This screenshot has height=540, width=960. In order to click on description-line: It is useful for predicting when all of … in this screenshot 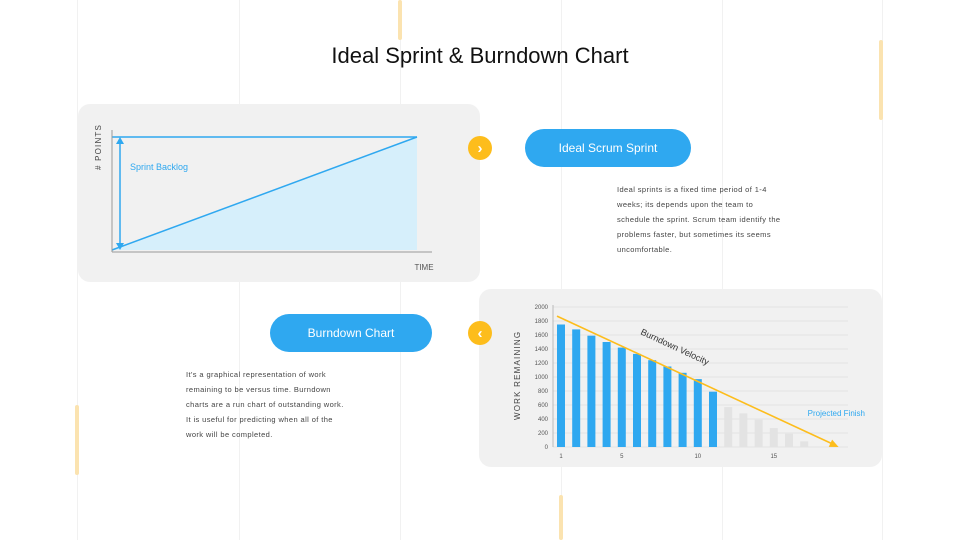, I will do `click(259, 419)`.